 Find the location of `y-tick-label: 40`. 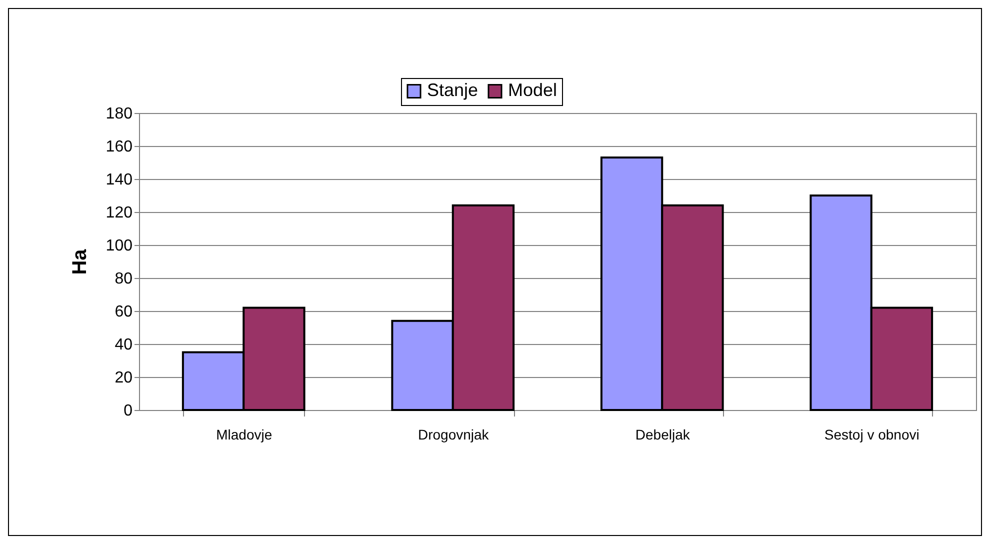

y-tick-label: 40 is located at coordinates (123, 345).